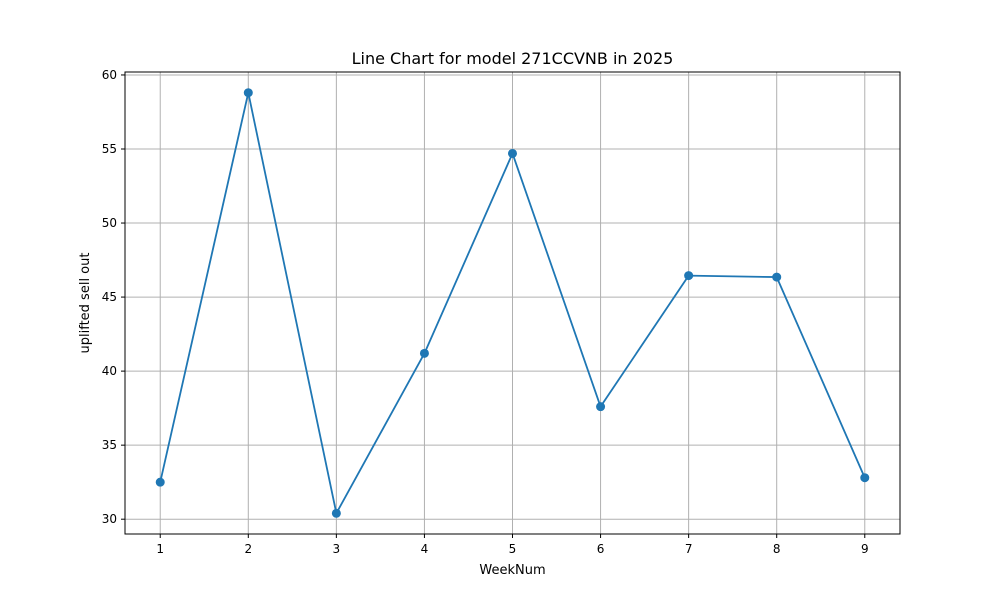  What do you see at coordinates (425, 549) in the screenshot?
I see `x-tick-label: 4` at bounding box center [425, 549].